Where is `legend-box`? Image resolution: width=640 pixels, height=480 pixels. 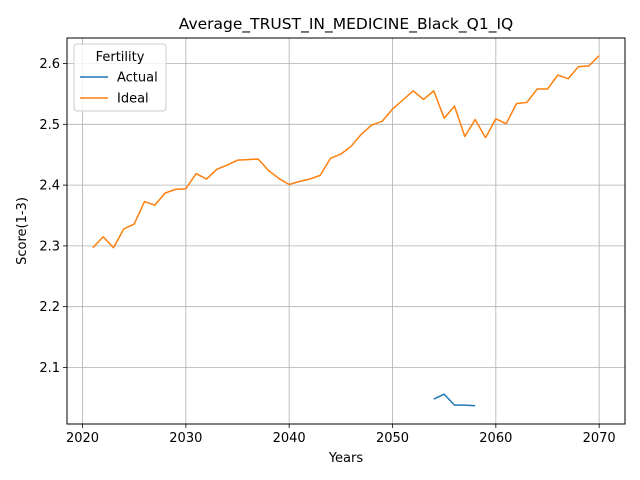
legend-box is located at coordinates (120, 77).